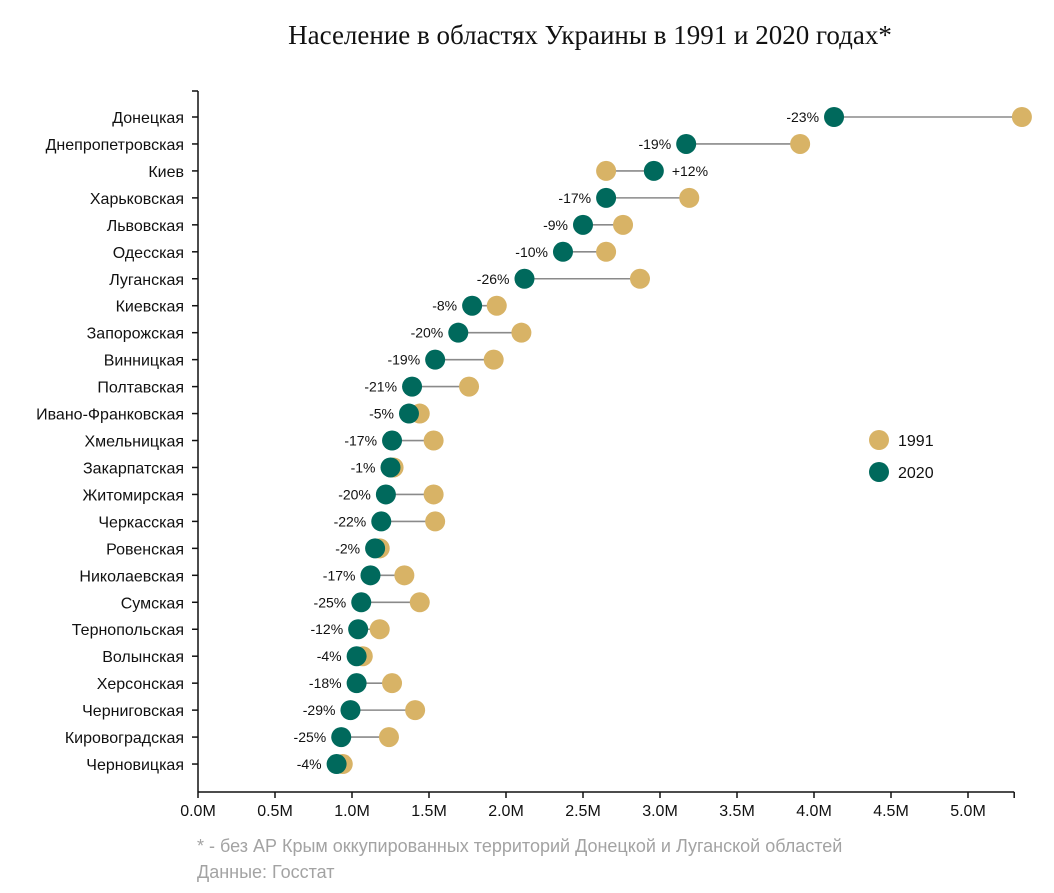 The image size is (1054, 893). What do you see at coordinates (145, 549) in the screenshot?
I see `category-label: Ровенская` at bounding box center [145, 549].